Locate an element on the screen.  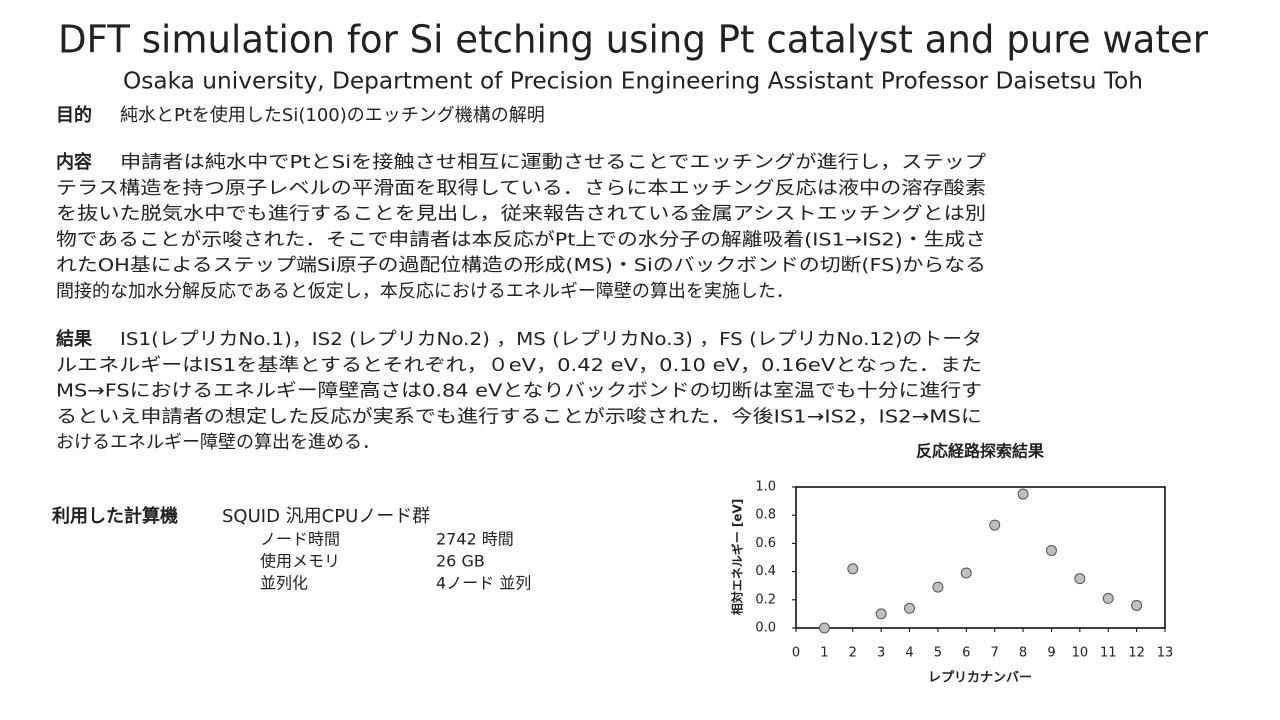
x-tick-label: 7 is located at coordinates (995, 653).